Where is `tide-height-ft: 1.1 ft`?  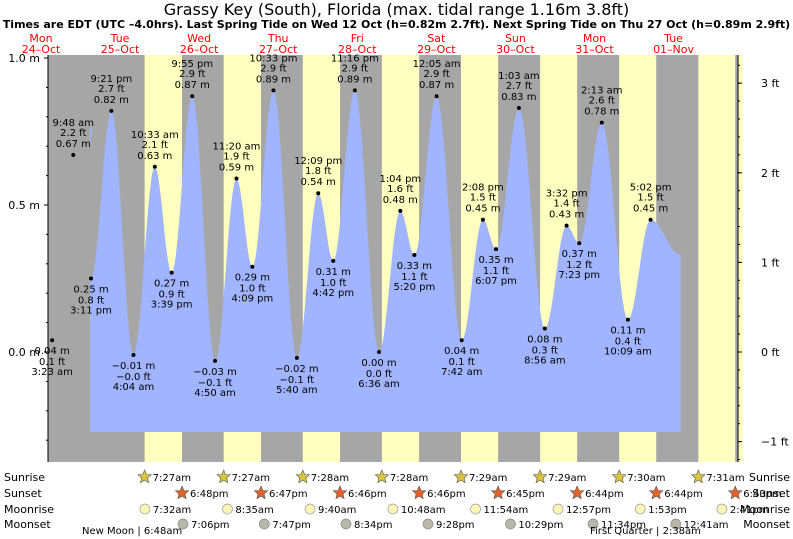
tide-height-ft: 1.1 ft is located at coordinates (414, 277).